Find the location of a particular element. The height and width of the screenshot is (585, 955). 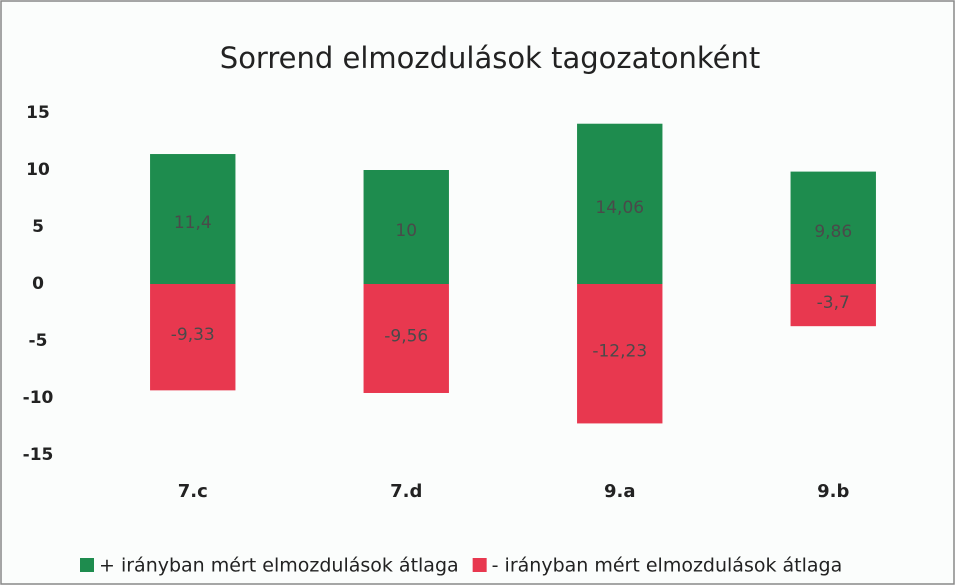

x-tick-label: 7.d is located at coordinates (406, 491).